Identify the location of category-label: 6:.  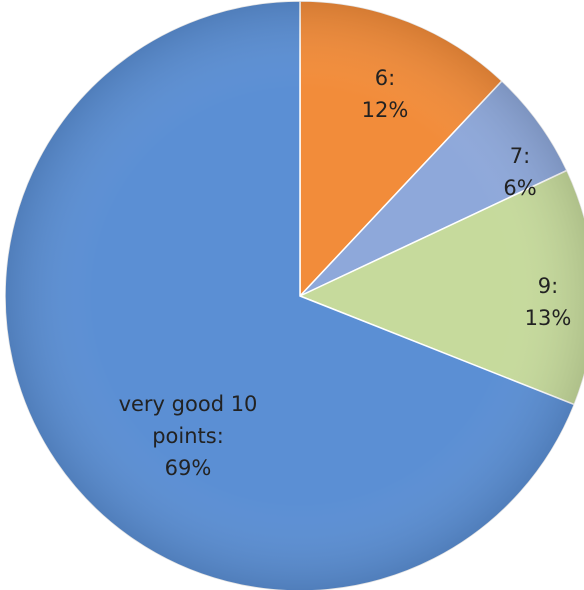
(385, 78).